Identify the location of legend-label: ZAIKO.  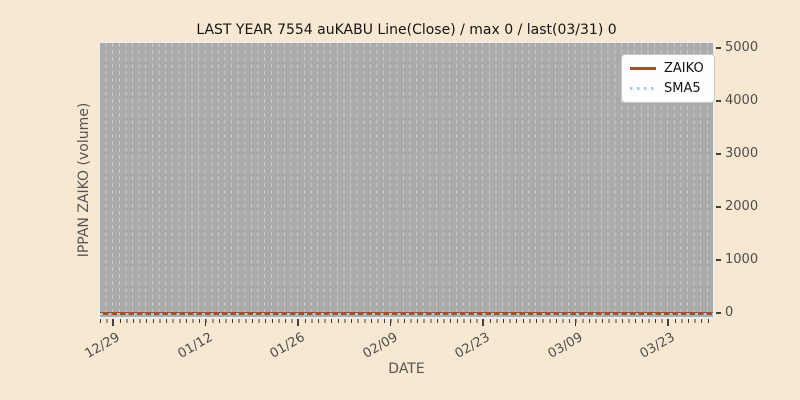
(684, 68).